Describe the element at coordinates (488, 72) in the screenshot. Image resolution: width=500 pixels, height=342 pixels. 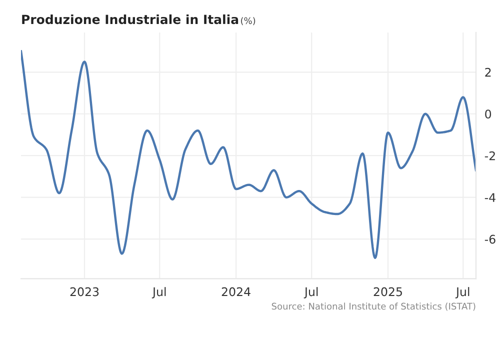
I see `y-tick-label: 2` at that location.